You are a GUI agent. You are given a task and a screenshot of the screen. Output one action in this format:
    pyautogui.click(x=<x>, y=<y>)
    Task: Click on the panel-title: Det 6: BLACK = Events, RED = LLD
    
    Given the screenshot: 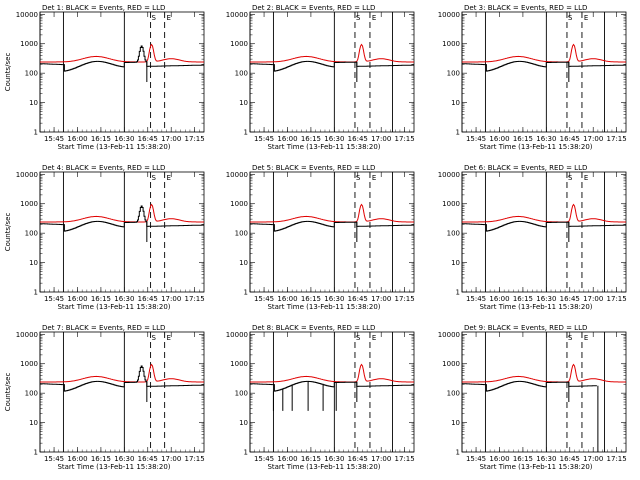 What is the action you would take?
    pyautogui.click(x=525, y=168)
    